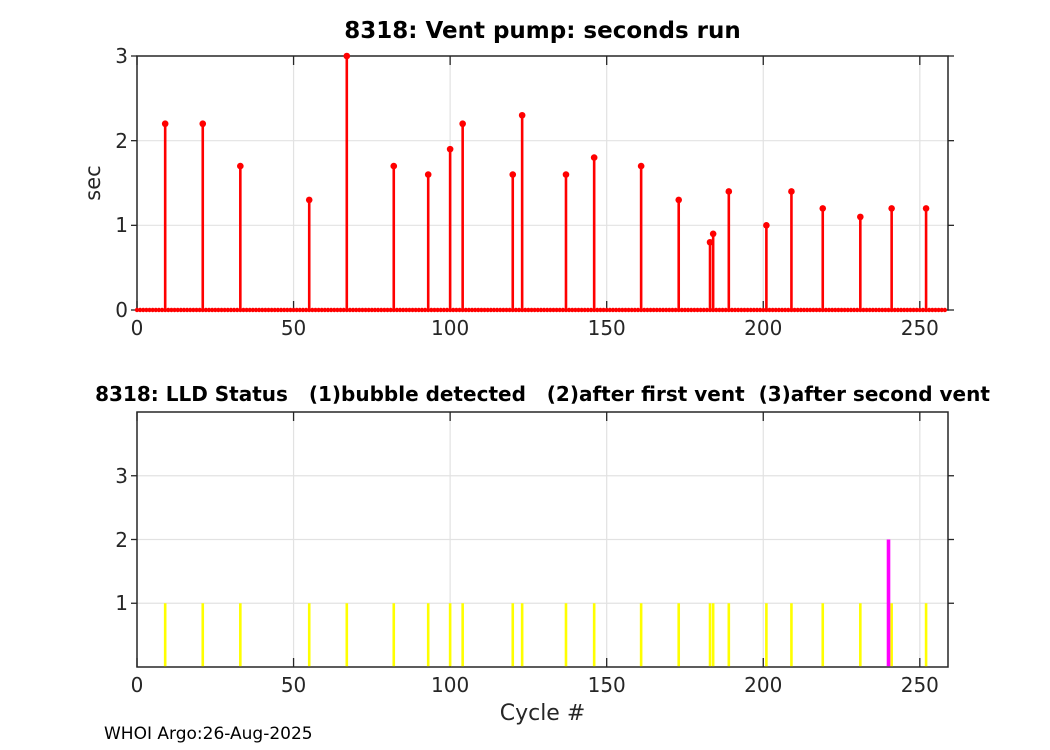 Image resolution: width=1050 pixels, height=750 pixels. What do you see at coordinates (542, 713) in the screenshot?
I see `x-axis-label-cycle: Cycle #` at bounding box center [542, 713].